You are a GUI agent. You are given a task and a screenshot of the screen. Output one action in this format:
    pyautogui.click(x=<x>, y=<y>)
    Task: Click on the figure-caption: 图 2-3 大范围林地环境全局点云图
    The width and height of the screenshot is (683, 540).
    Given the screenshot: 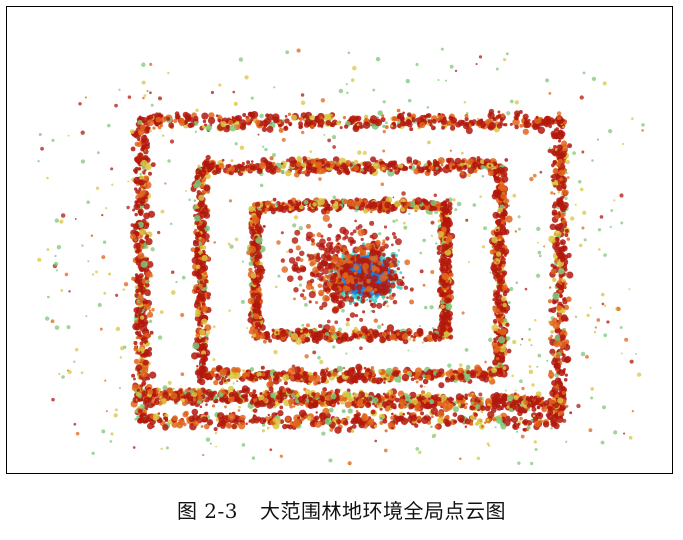 What is the action you would take?
    pyautogui.click(x=341, y=509)
    